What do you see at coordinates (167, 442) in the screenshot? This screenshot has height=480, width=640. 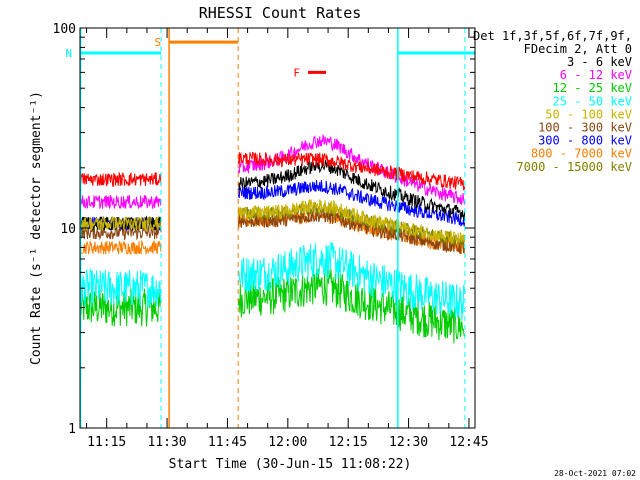 I see `x-tick-label: 11:30` at bounding box center [167, 442].